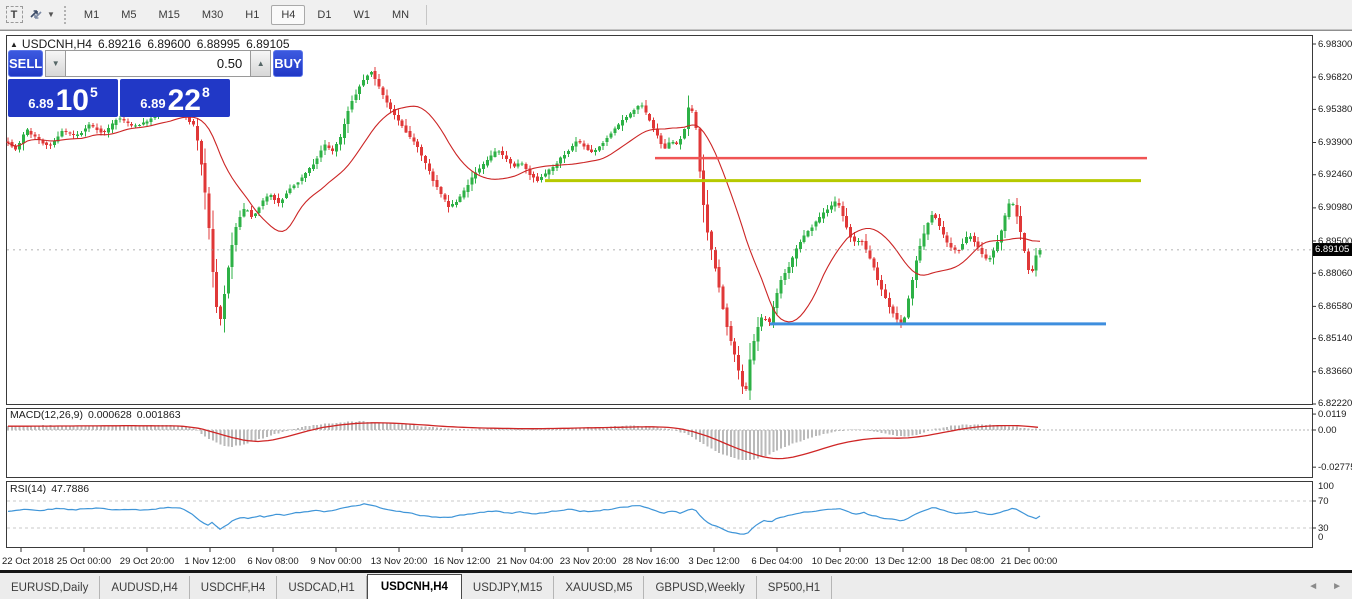 Image resolution: width=1352 pixels, height=599 pixels. Describe the element at coordinates (145, 587) in the screenshot. I see `chart-tab-audusd: AUDUSD,H4` at that location.